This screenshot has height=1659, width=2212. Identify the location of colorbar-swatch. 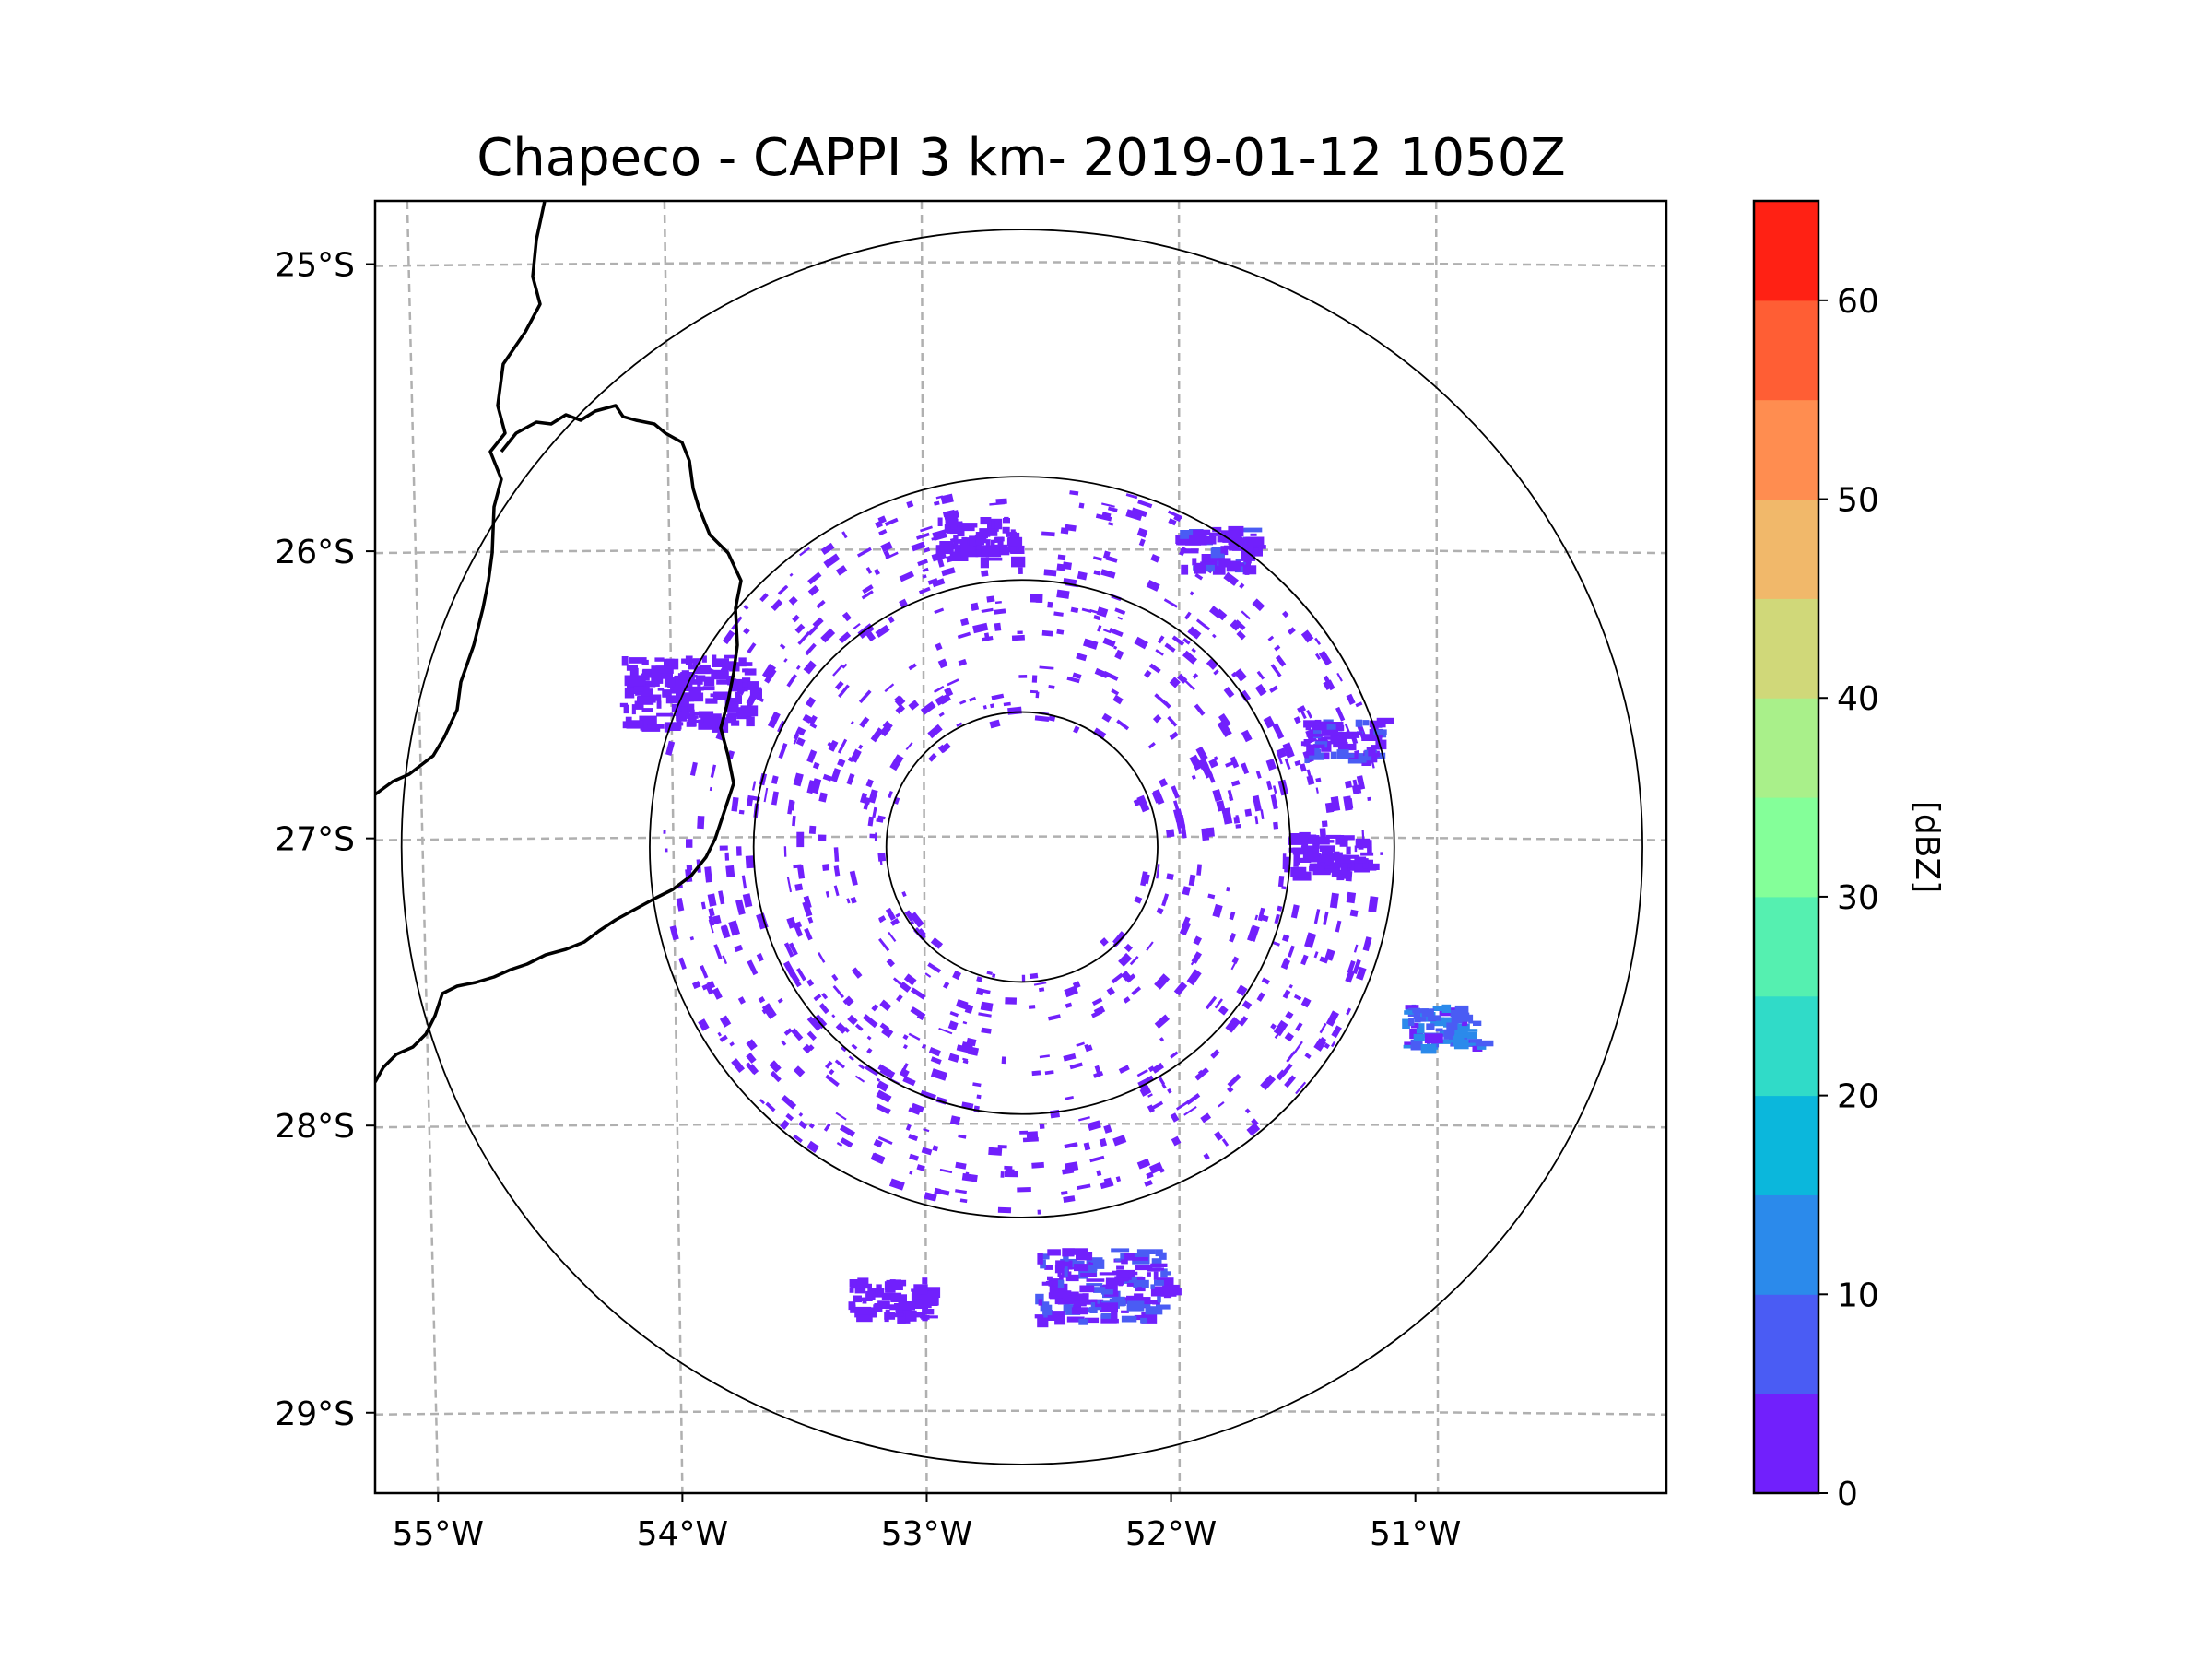
(1786, 1145).